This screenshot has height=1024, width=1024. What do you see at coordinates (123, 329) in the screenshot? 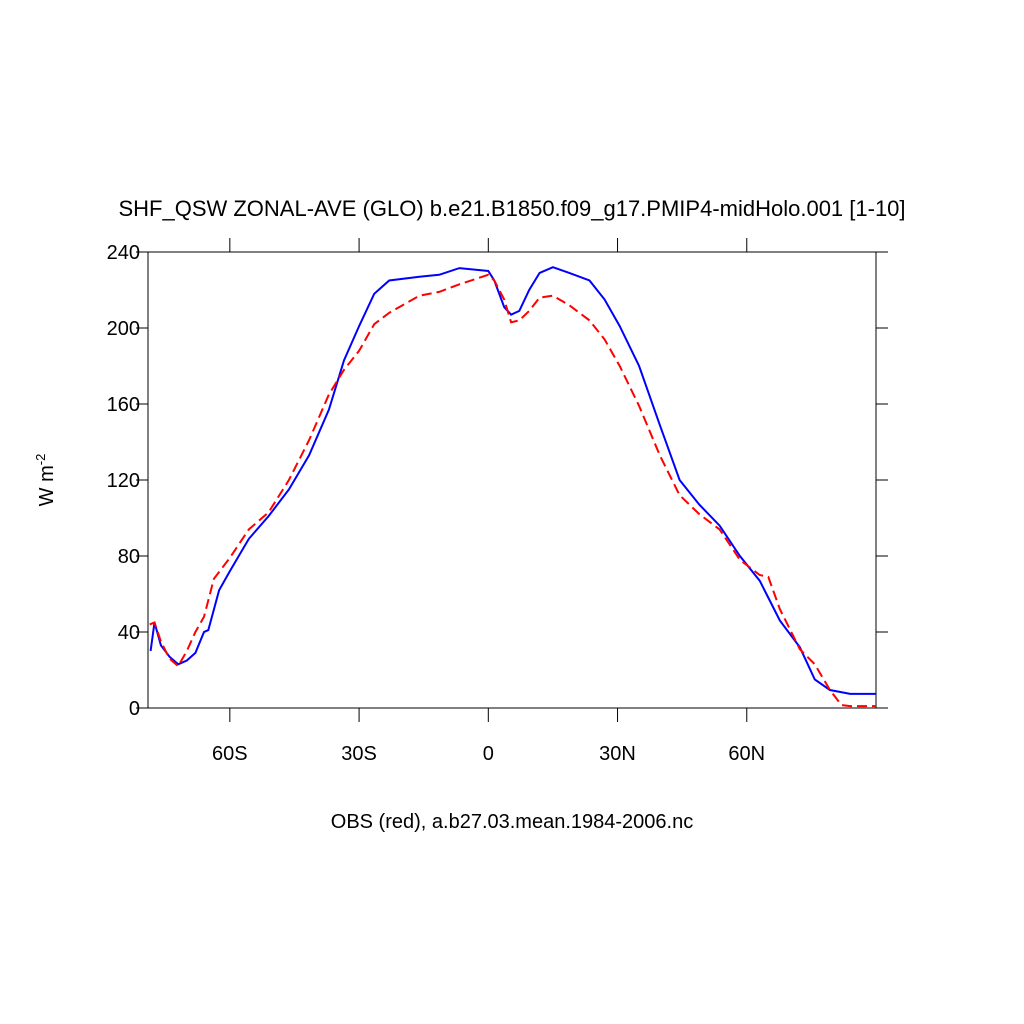
I see `y-tick-label: 200` at bounding box center [123, 329].